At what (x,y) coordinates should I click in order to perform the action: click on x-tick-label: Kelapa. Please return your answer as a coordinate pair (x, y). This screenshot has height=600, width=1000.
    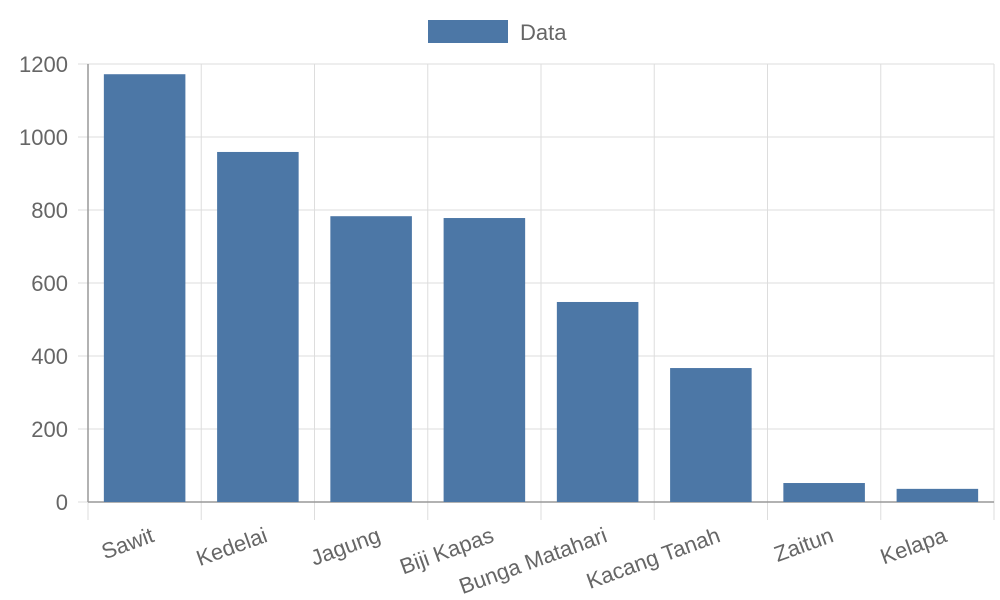
    Looking at the image, I should click on (914, 545).